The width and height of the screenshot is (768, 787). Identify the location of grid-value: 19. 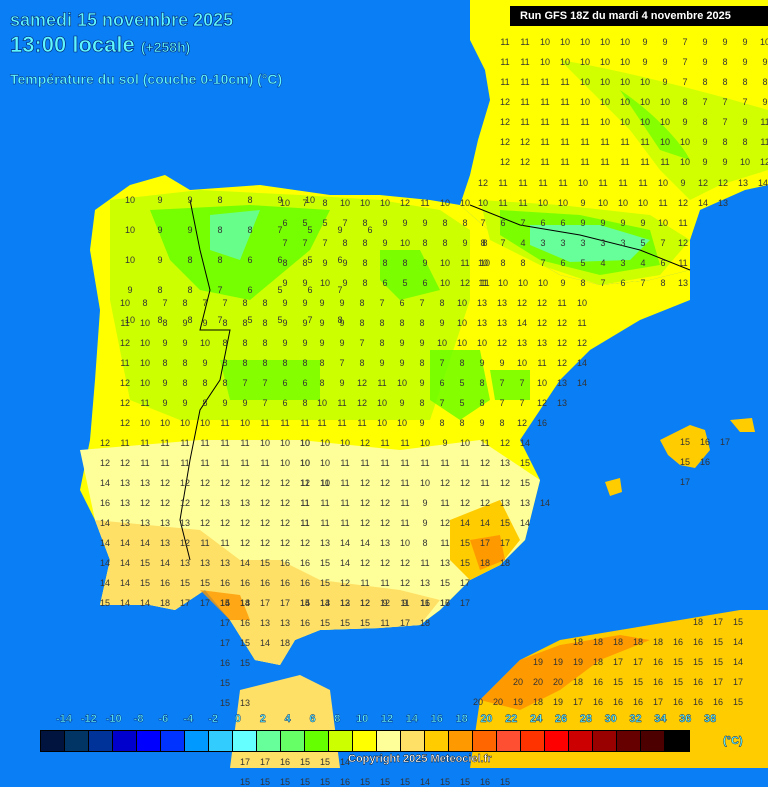
(518, 702).